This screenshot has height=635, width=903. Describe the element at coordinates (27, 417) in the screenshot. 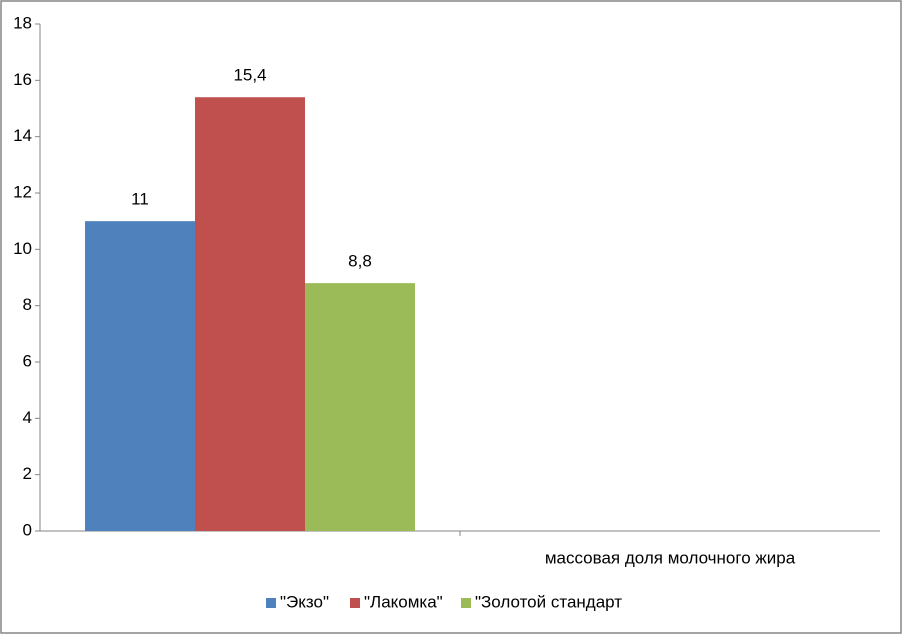

I see `y-tick-label: 4` at that location.